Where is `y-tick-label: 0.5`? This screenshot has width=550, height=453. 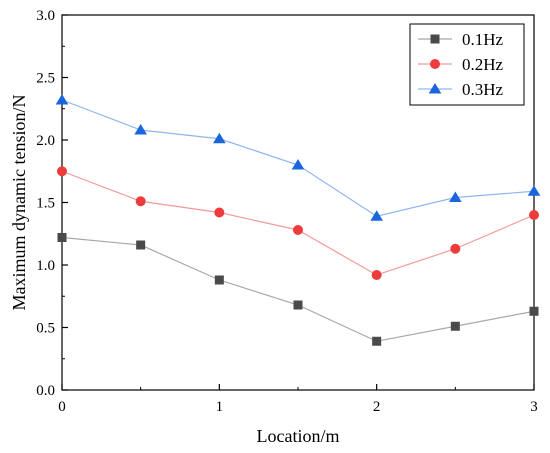
y-tick-label: 0.5 is located at coordinates (45, 329).